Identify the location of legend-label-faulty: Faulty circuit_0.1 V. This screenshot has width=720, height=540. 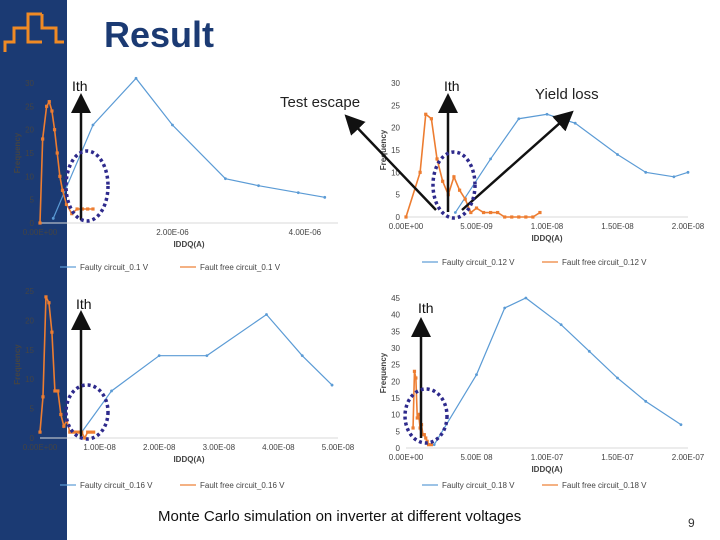
(114, 267).